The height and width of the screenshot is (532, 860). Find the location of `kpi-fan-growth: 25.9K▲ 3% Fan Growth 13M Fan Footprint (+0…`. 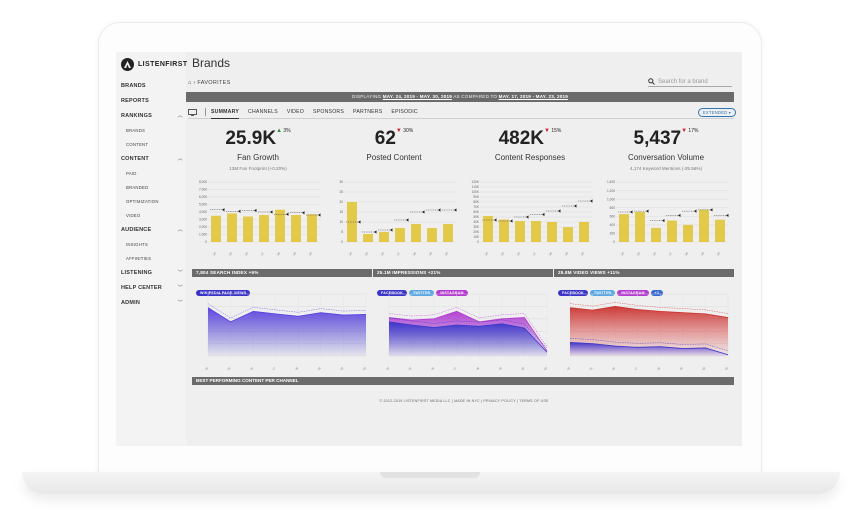

kpi-fan-growth: 25.9K▲ 3% Fan Growth 13M Fan Footprint (+0… is located at coordinates (258, 194).